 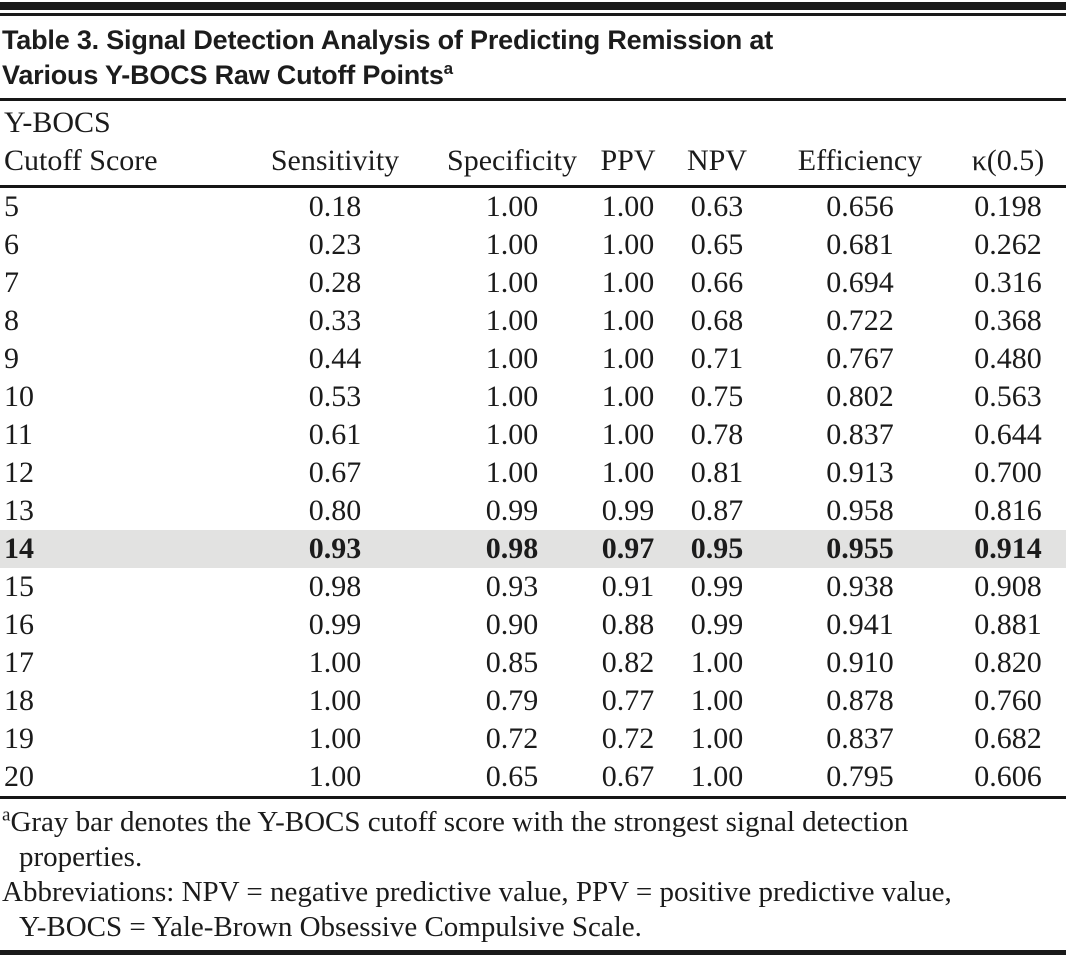 I want to click on npv-cell: 0.71, so click(x=717, y=358).